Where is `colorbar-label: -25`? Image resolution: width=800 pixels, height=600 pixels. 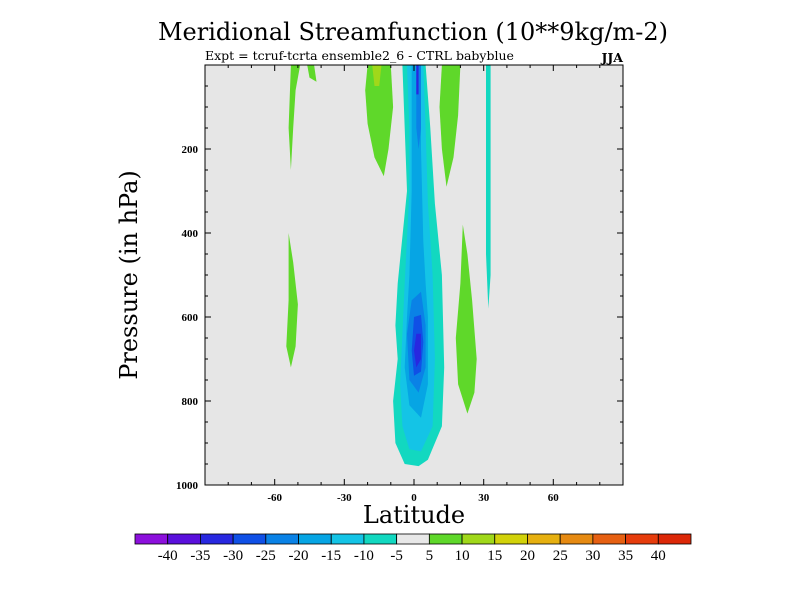
colorbar-label: -25 is located at coordinates (266, 556).